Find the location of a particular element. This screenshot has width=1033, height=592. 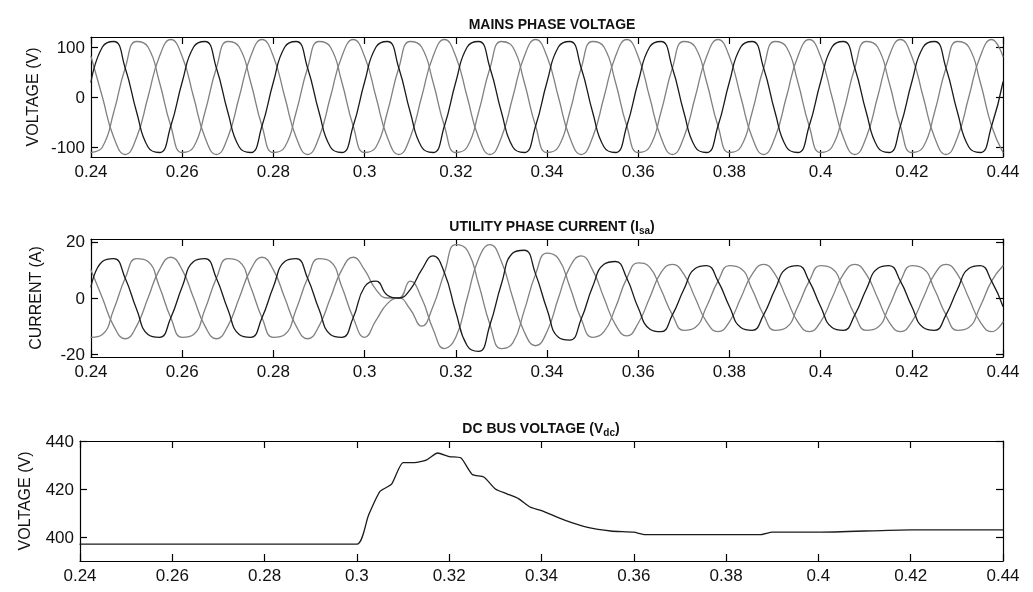

y-tick-label: 20 is located at coordinates (75, 242).